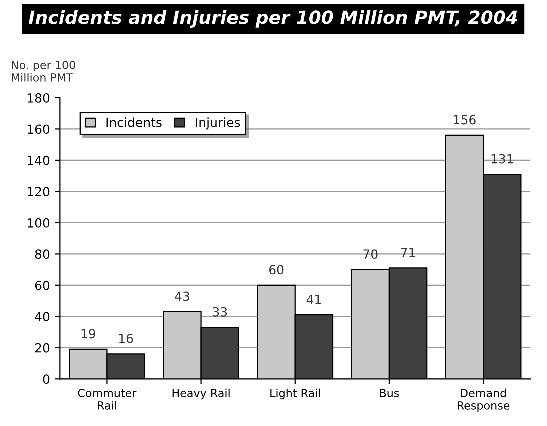 Image resolution: width=547 pixels, height=426 pixels. Describe the element at coordinates (371, 255) in the screenshot. I see `data-label: 70` at that location.